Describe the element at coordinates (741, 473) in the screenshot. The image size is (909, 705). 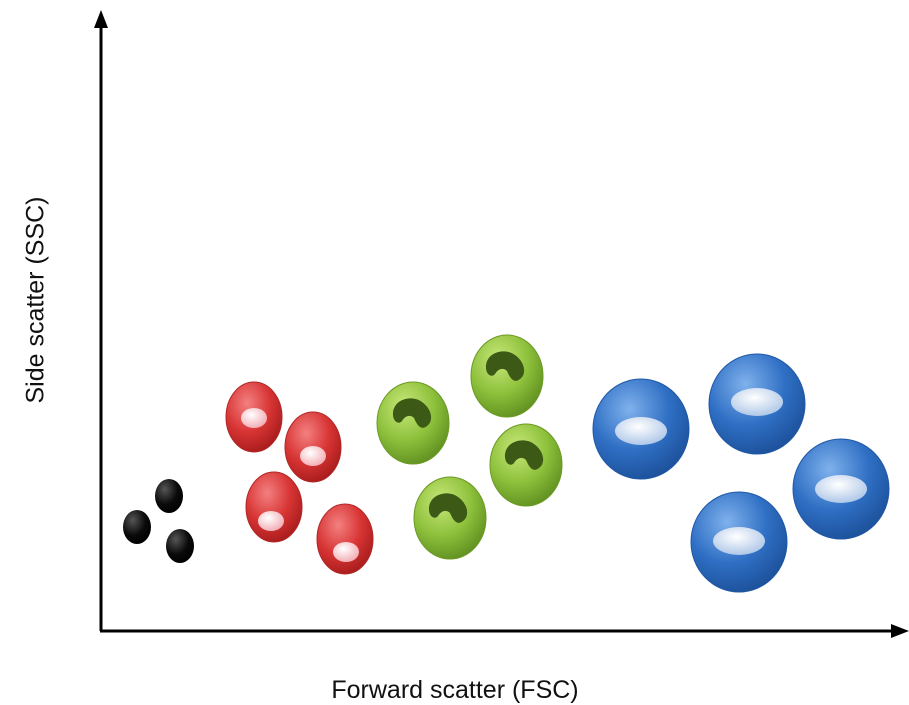
I see `blue-cells-group` at that location.